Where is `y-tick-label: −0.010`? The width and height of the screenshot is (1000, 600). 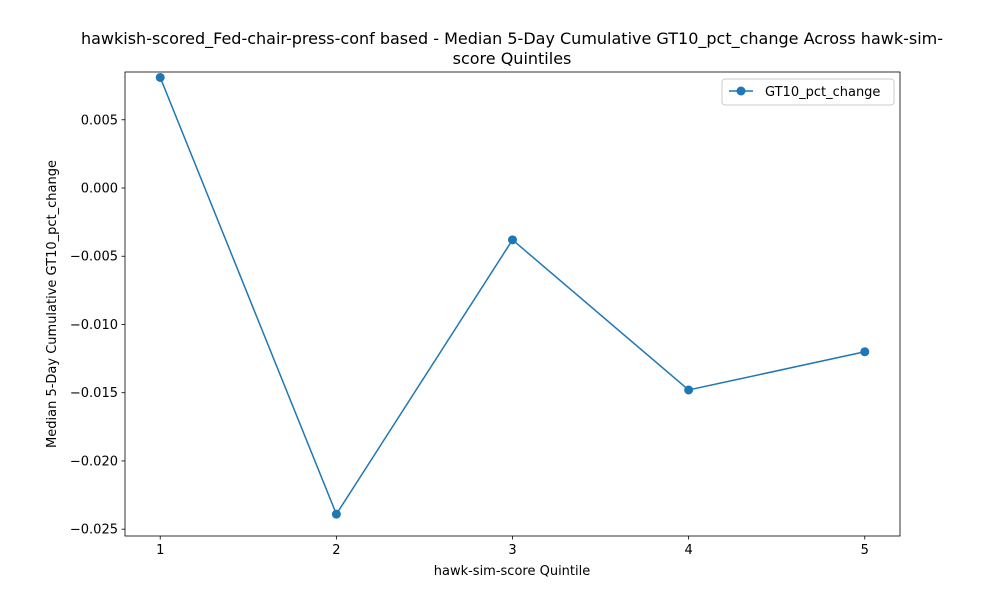
y-tick-label: −0.010 is located at coordinates (94, 325).